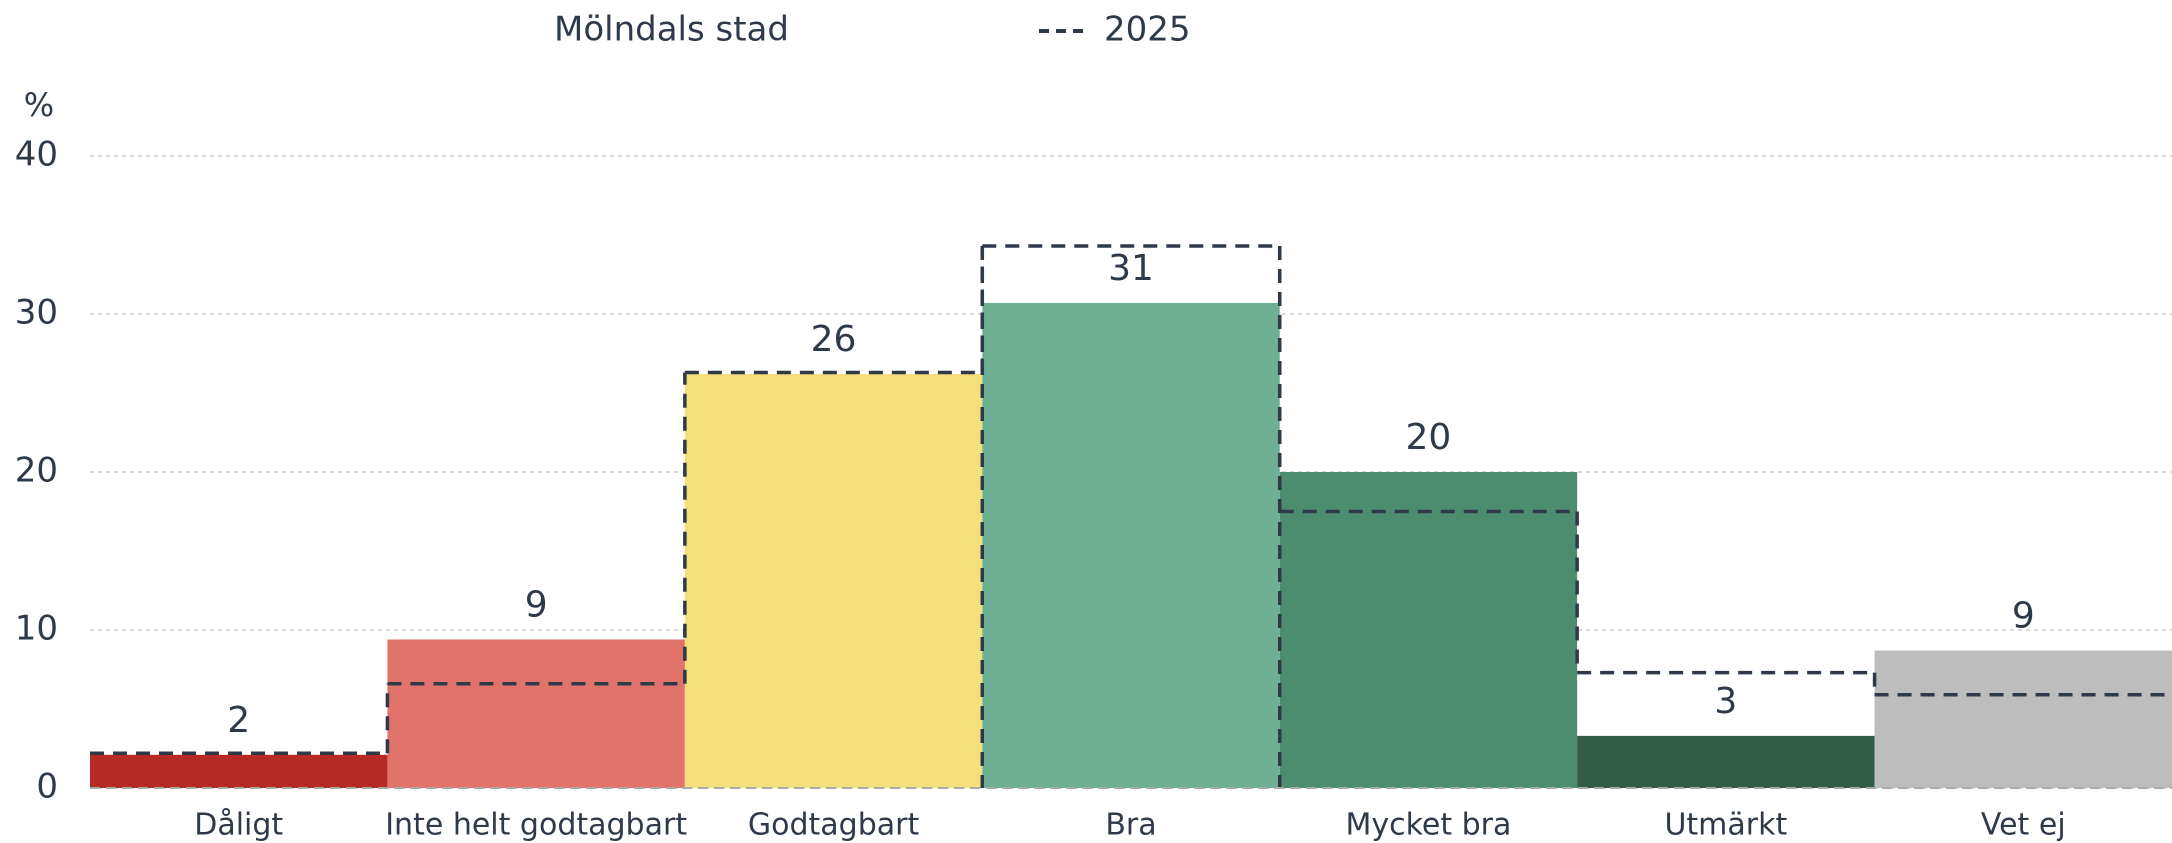  I want to click on legend-label: Mölndals stad, so click(671, 30).